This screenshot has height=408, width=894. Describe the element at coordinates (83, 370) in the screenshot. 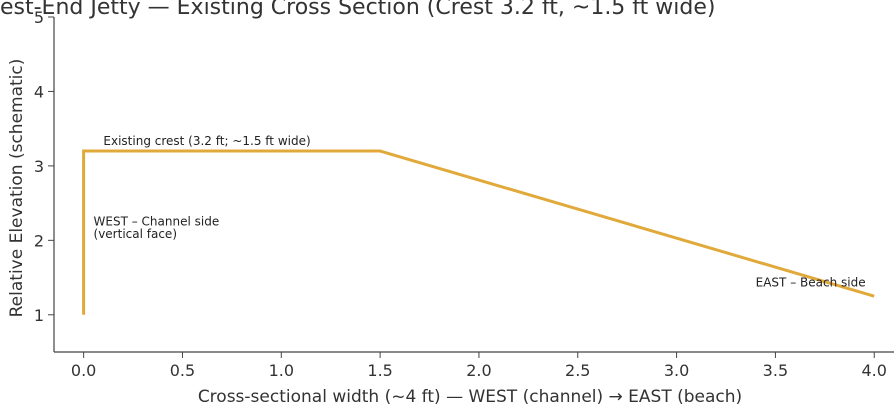

I see `x-tick-label: 0.0` at that location.